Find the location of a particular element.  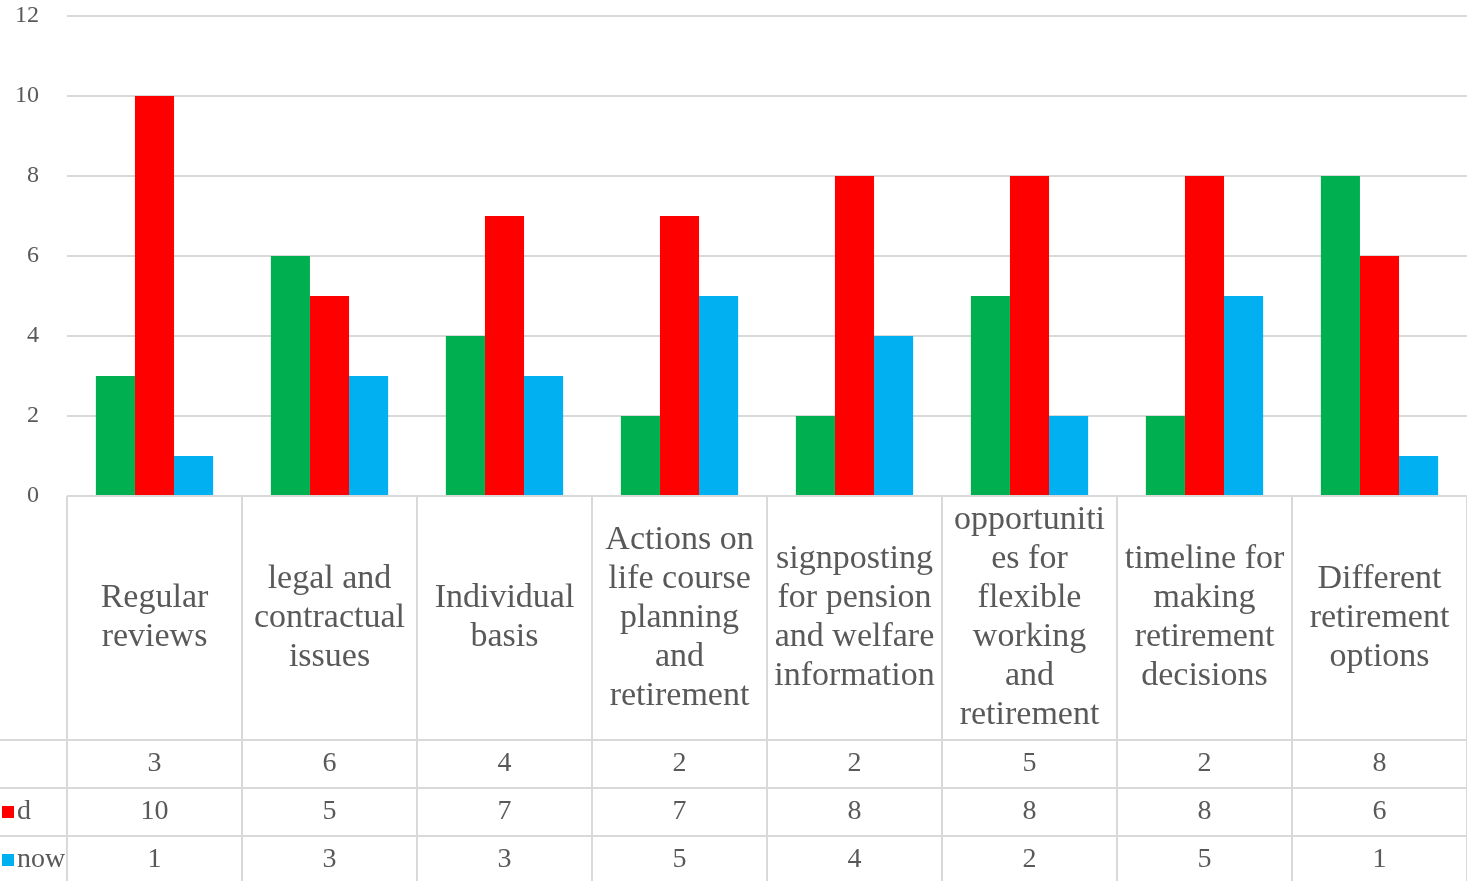

y-tick-label: 2 is located at coordinates (33, 414).